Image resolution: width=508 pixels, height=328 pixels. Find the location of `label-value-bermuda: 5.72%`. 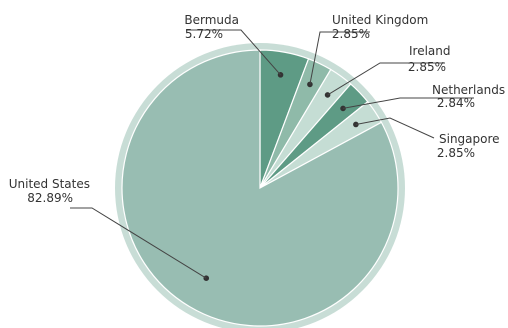

label-value-bermuda: 5.72% is located at coordinates (204, 34).